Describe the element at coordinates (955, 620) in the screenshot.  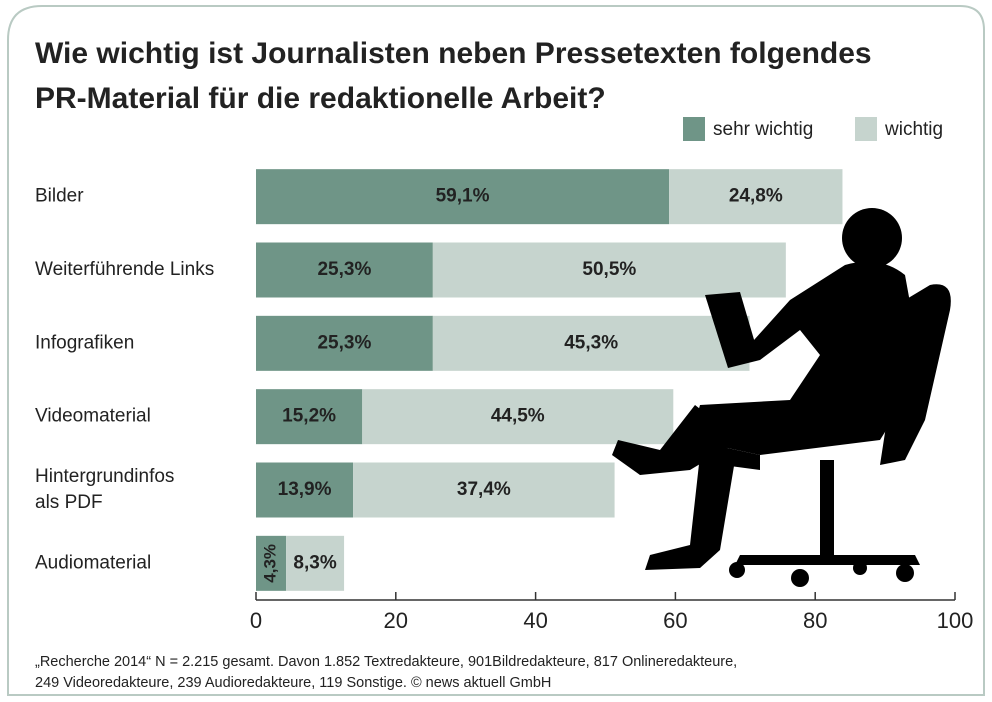
I see `x-tick-label: 100` at that location.